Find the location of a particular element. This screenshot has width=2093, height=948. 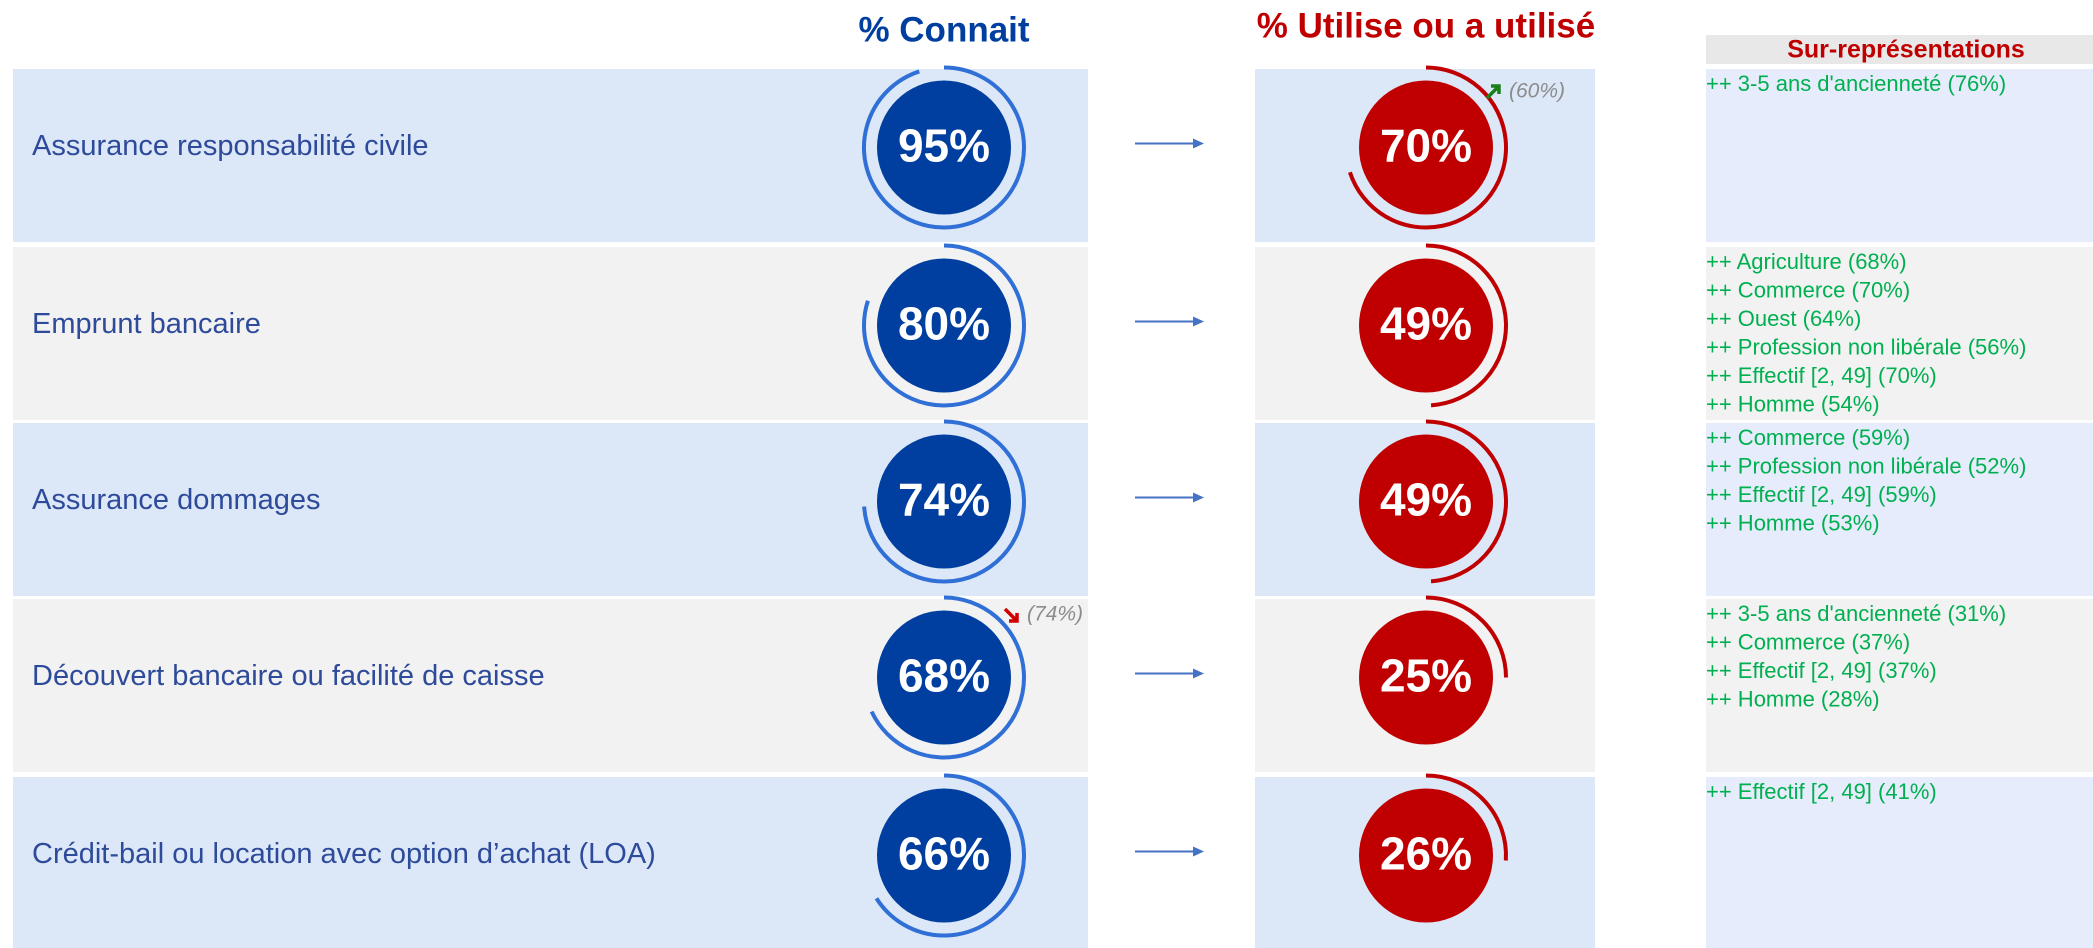

previous-value: (74%) is located at coordinates (1055, 614).